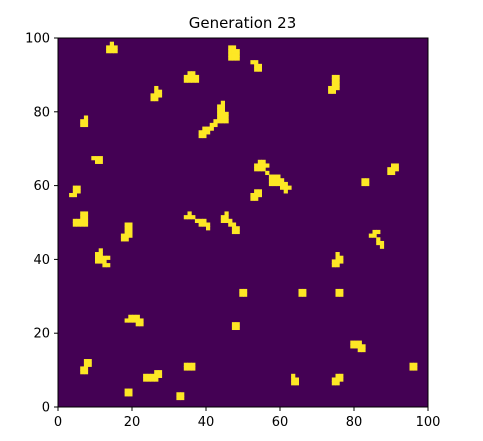 The width and height of the screenshot is (483, 441). I want to click on y-tick-label: 20, so click(41, 334).